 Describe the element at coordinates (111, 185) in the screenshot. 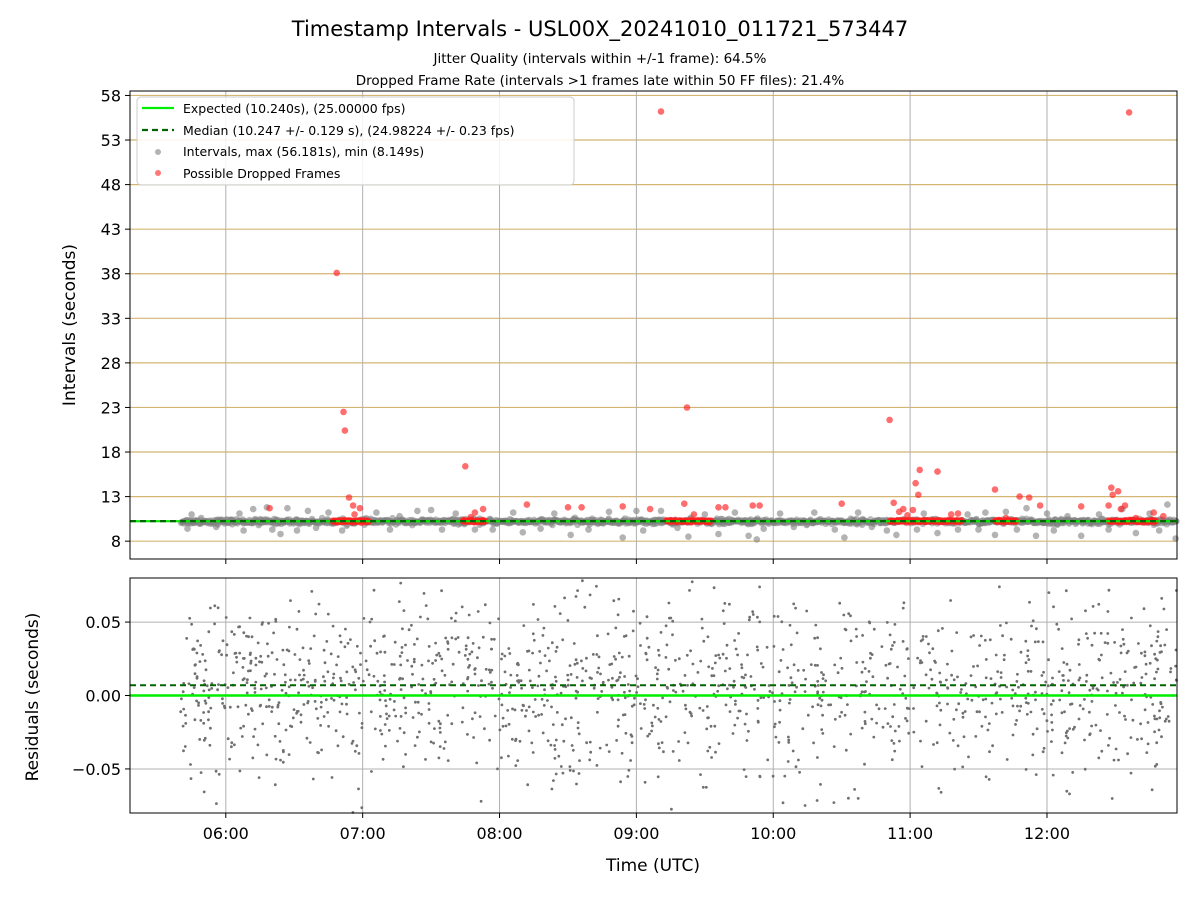

I see `intervals-y-tick-label: 48` at that location.